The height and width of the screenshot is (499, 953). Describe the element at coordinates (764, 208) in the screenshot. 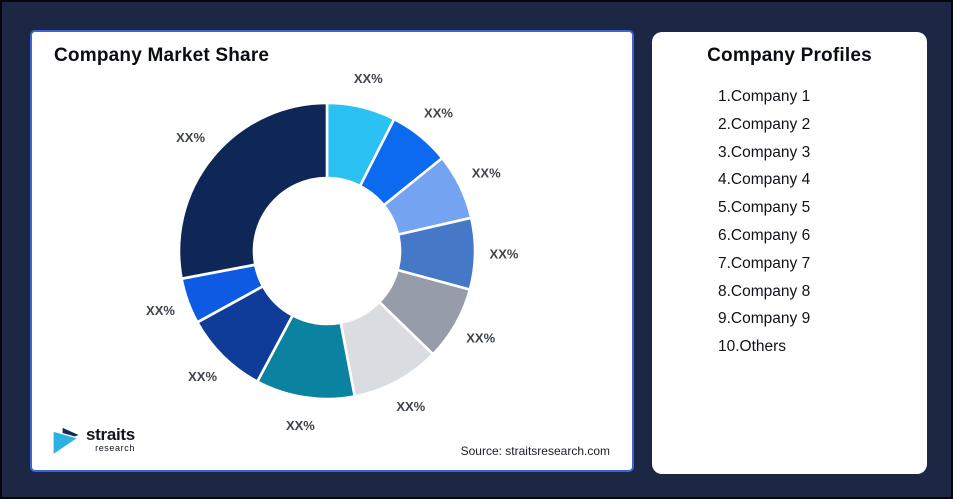

I see `list-item: 5.Company 5` at that location.